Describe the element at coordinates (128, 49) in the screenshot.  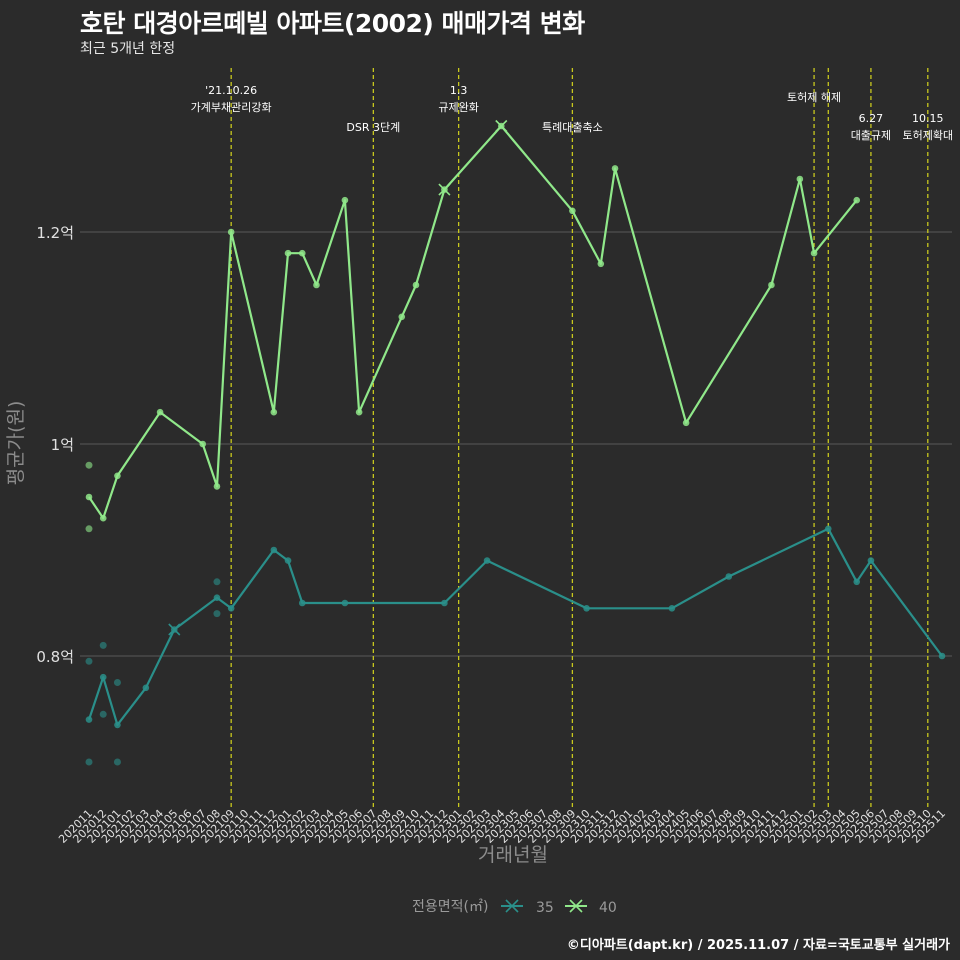
I see `chart-subtitle: 최근 5개년 한정` at that location.